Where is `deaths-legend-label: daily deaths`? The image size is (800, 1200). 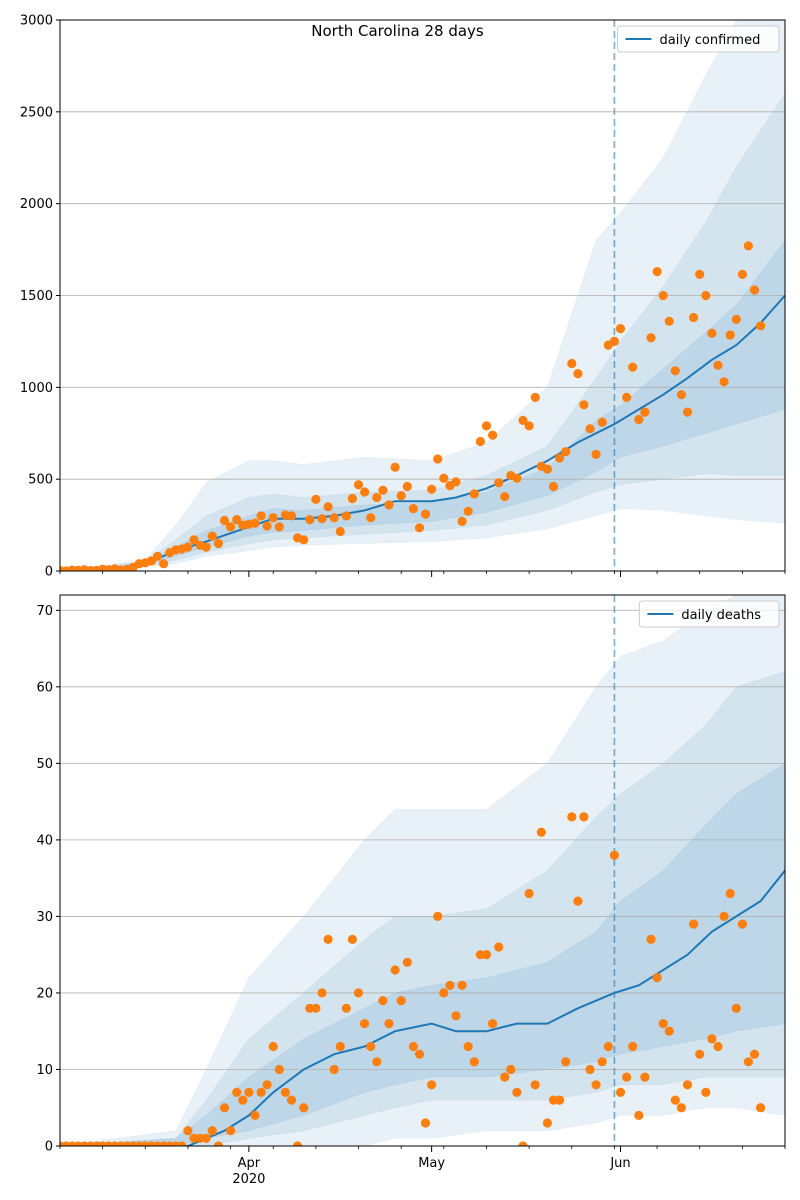
deaths-legend-label: daily deaths is located at coordinates (721, 615).